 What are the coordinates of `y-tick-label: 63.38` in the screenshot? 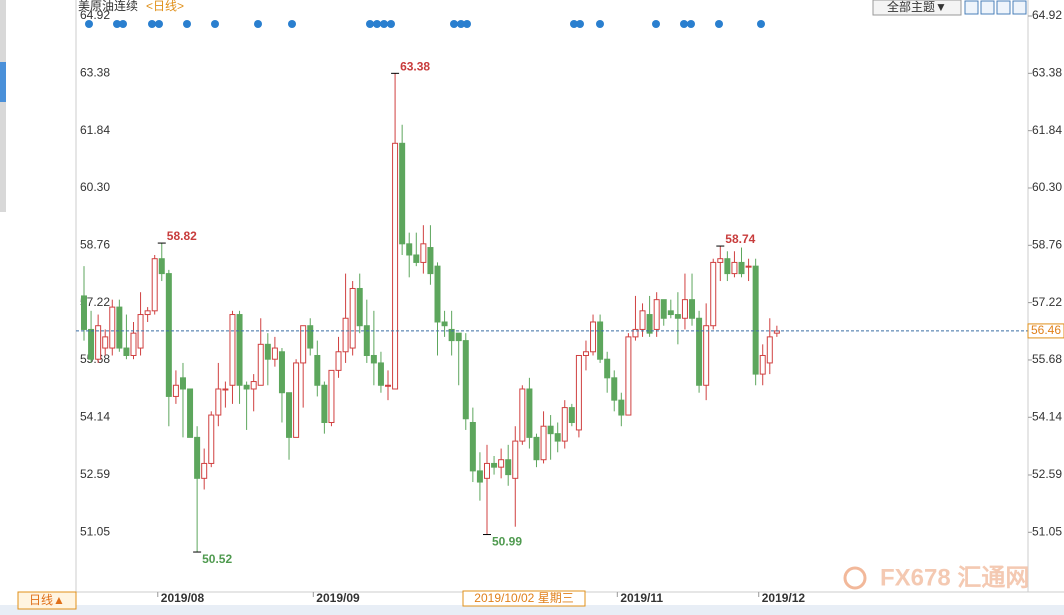 It's located at (95, 73).